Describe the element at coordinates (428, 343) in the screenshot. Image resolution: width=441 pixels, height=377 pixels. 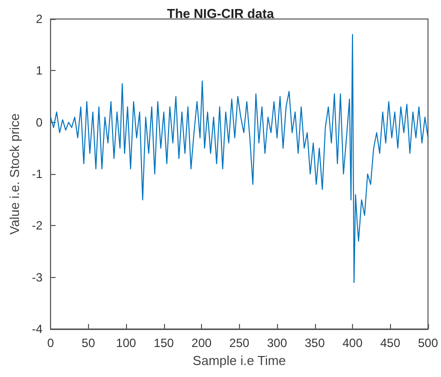
I see `x-tick-label: 500` at that location.